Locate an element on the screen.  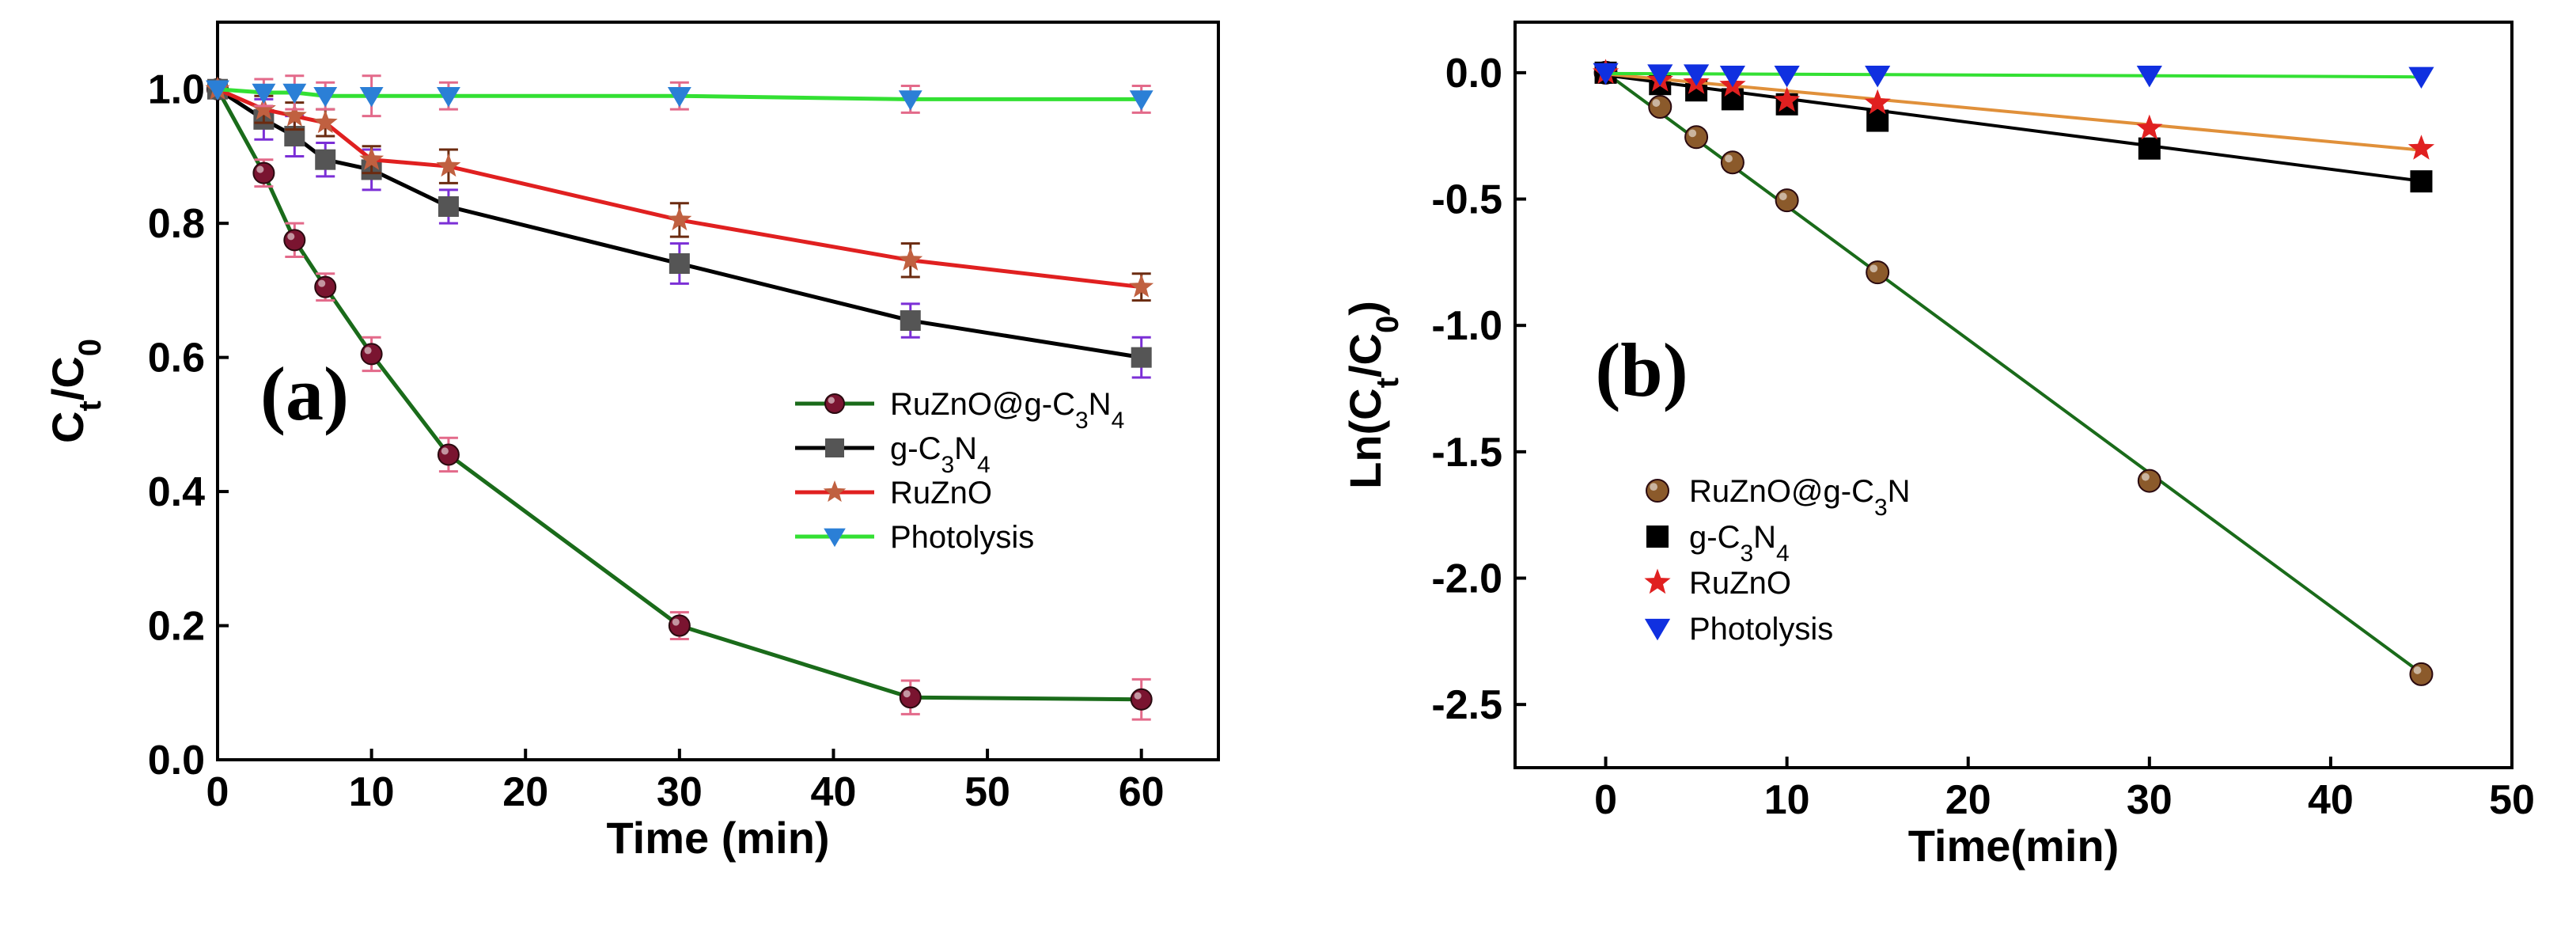
subscript: 0 is located at coordinates (90, 347).